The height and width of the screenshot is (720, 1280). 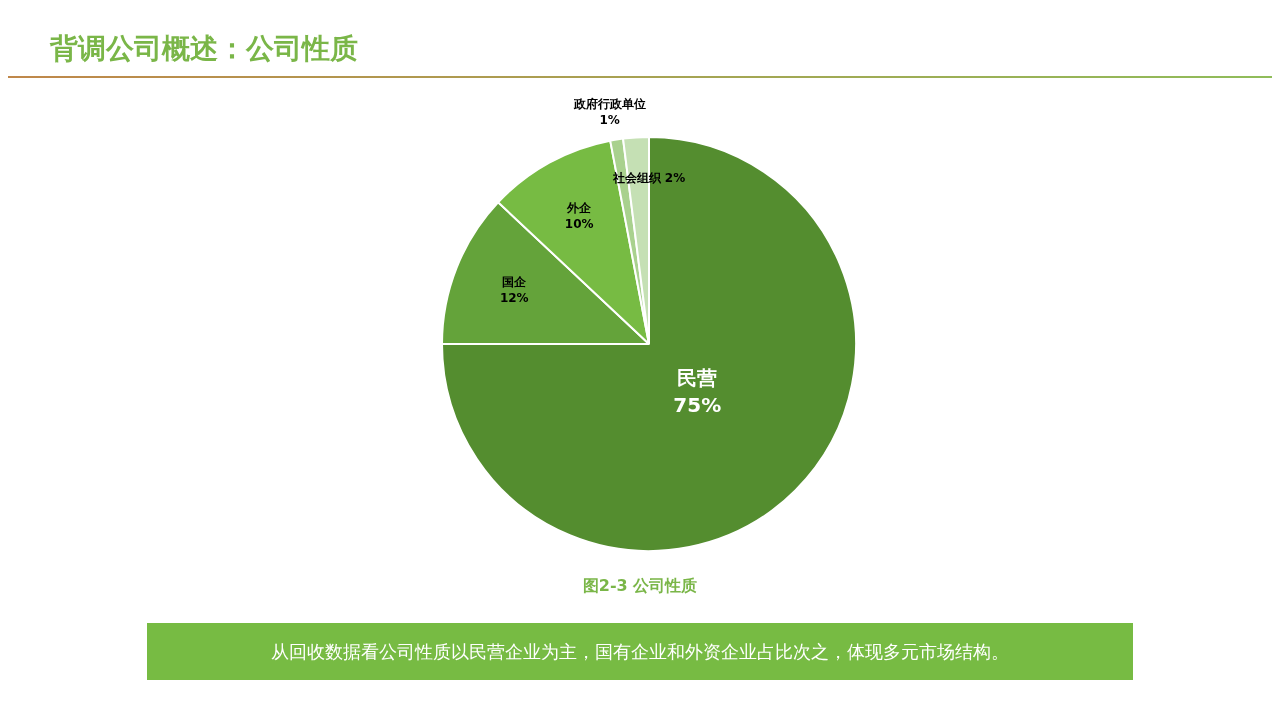 I want to click on text: 从回收数据看公司性质以民营企业为主，国有企业和外资企业占比次之，体现多元市场结构。, so click(x=640, y=651).